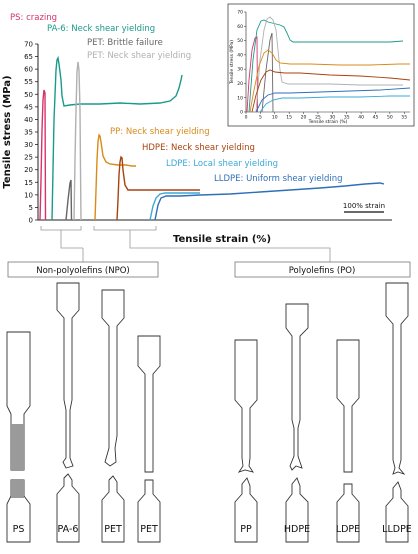 The width and height of the screenshot is (418, 554). I want to click on specimen-lldpe-bottom, so click(397, 512).